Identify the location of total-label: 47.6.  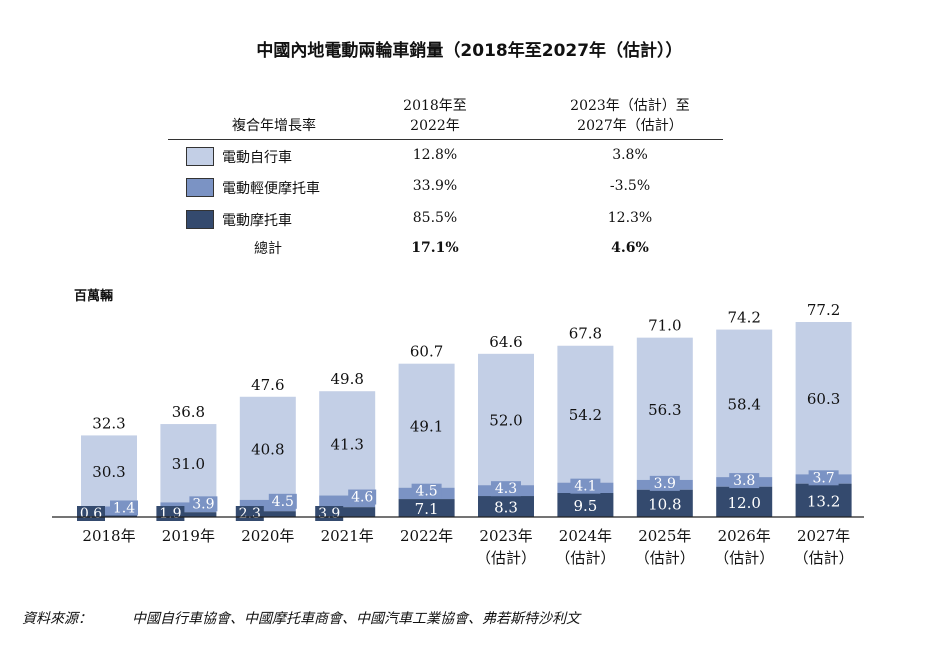
(267, 385).